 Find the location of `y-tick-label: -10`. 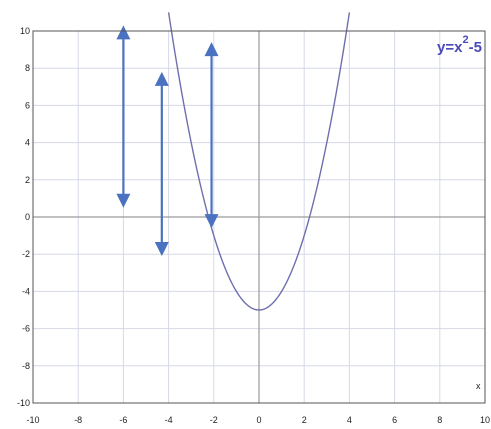

y-tick-label: -10 is located at coordinates (23, 403).